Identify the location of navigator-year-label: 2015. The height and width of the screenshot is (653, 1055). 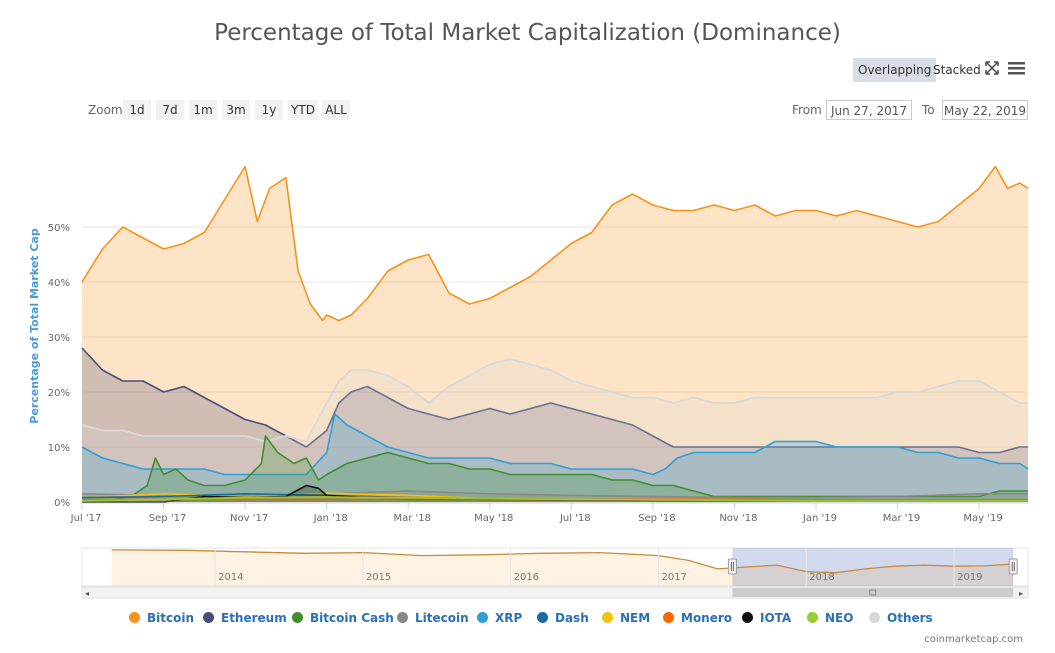
(378, 577).